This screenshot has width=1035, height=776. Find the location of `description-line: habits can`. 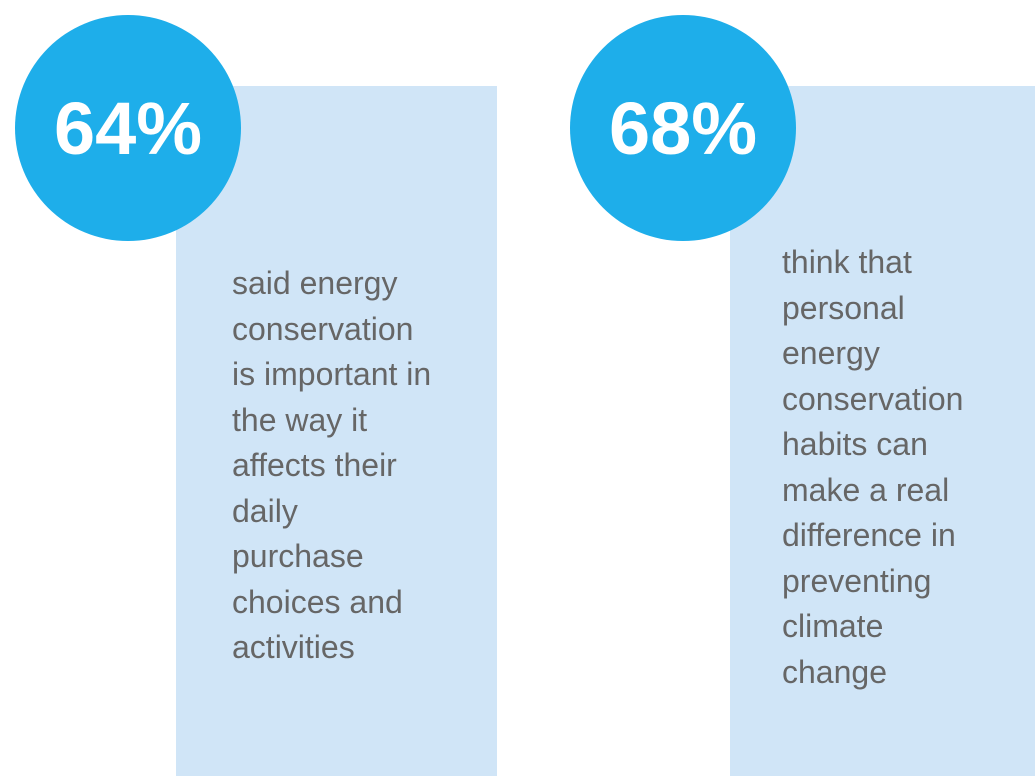

description-line: habits can is located at coordinates (855, 444).